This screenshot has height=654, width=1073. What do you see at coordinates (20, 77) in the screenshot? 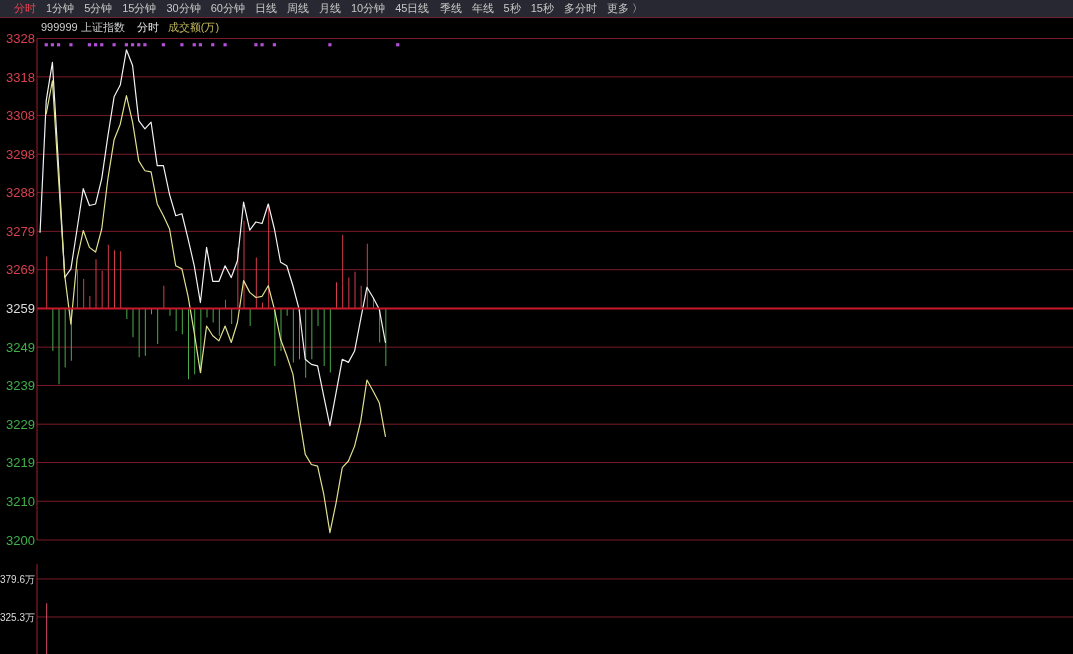
I see `y-tick-label: 3318` at bounding box center [20, 77].